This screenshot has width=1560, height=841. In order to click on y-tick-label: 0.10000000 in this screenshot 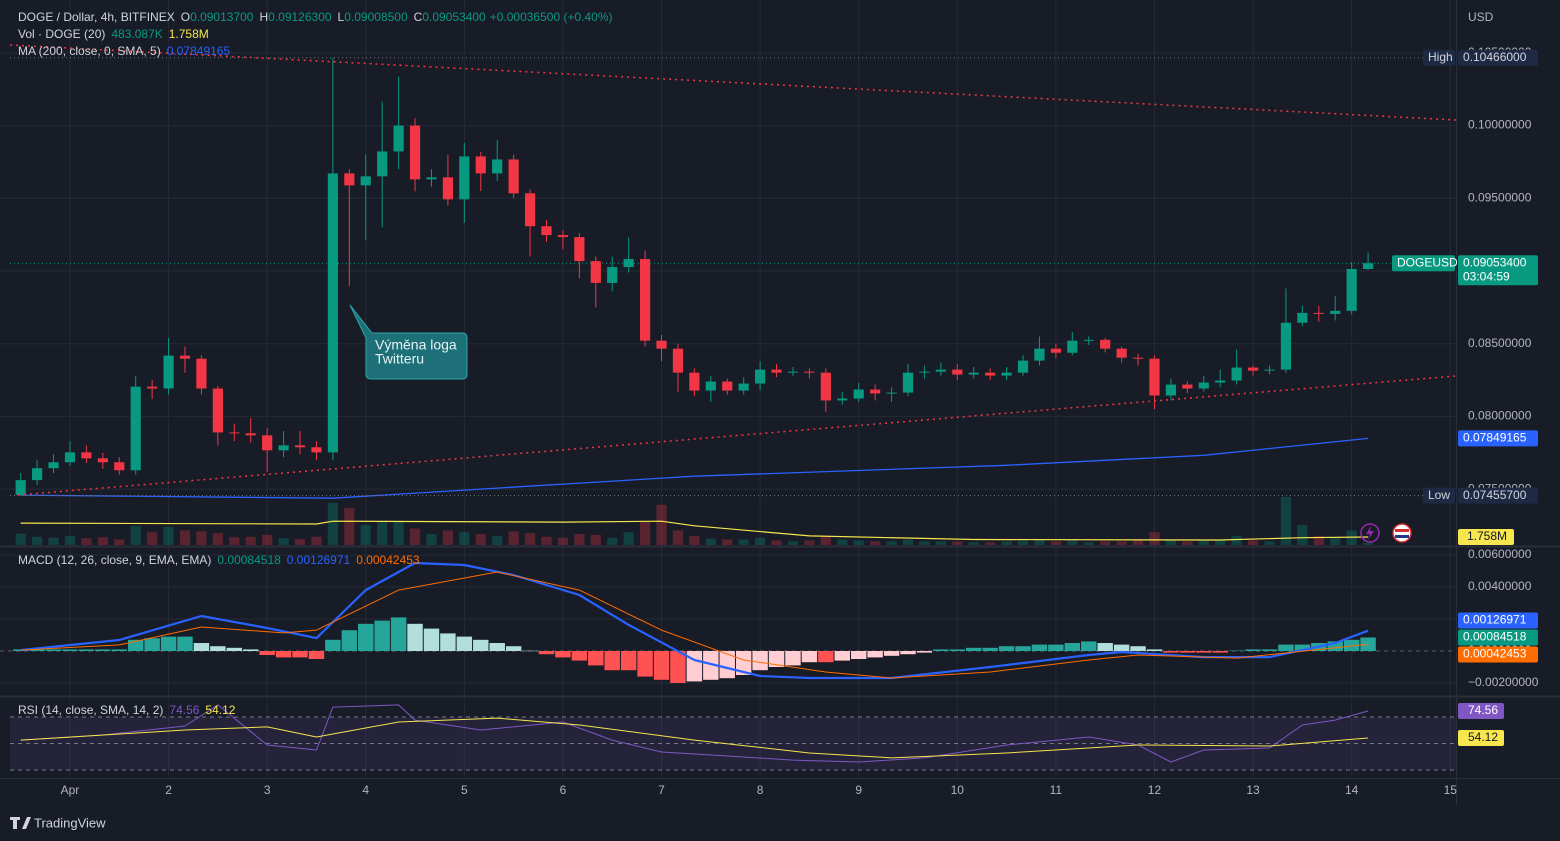, I will do `click(1500, 125)`.